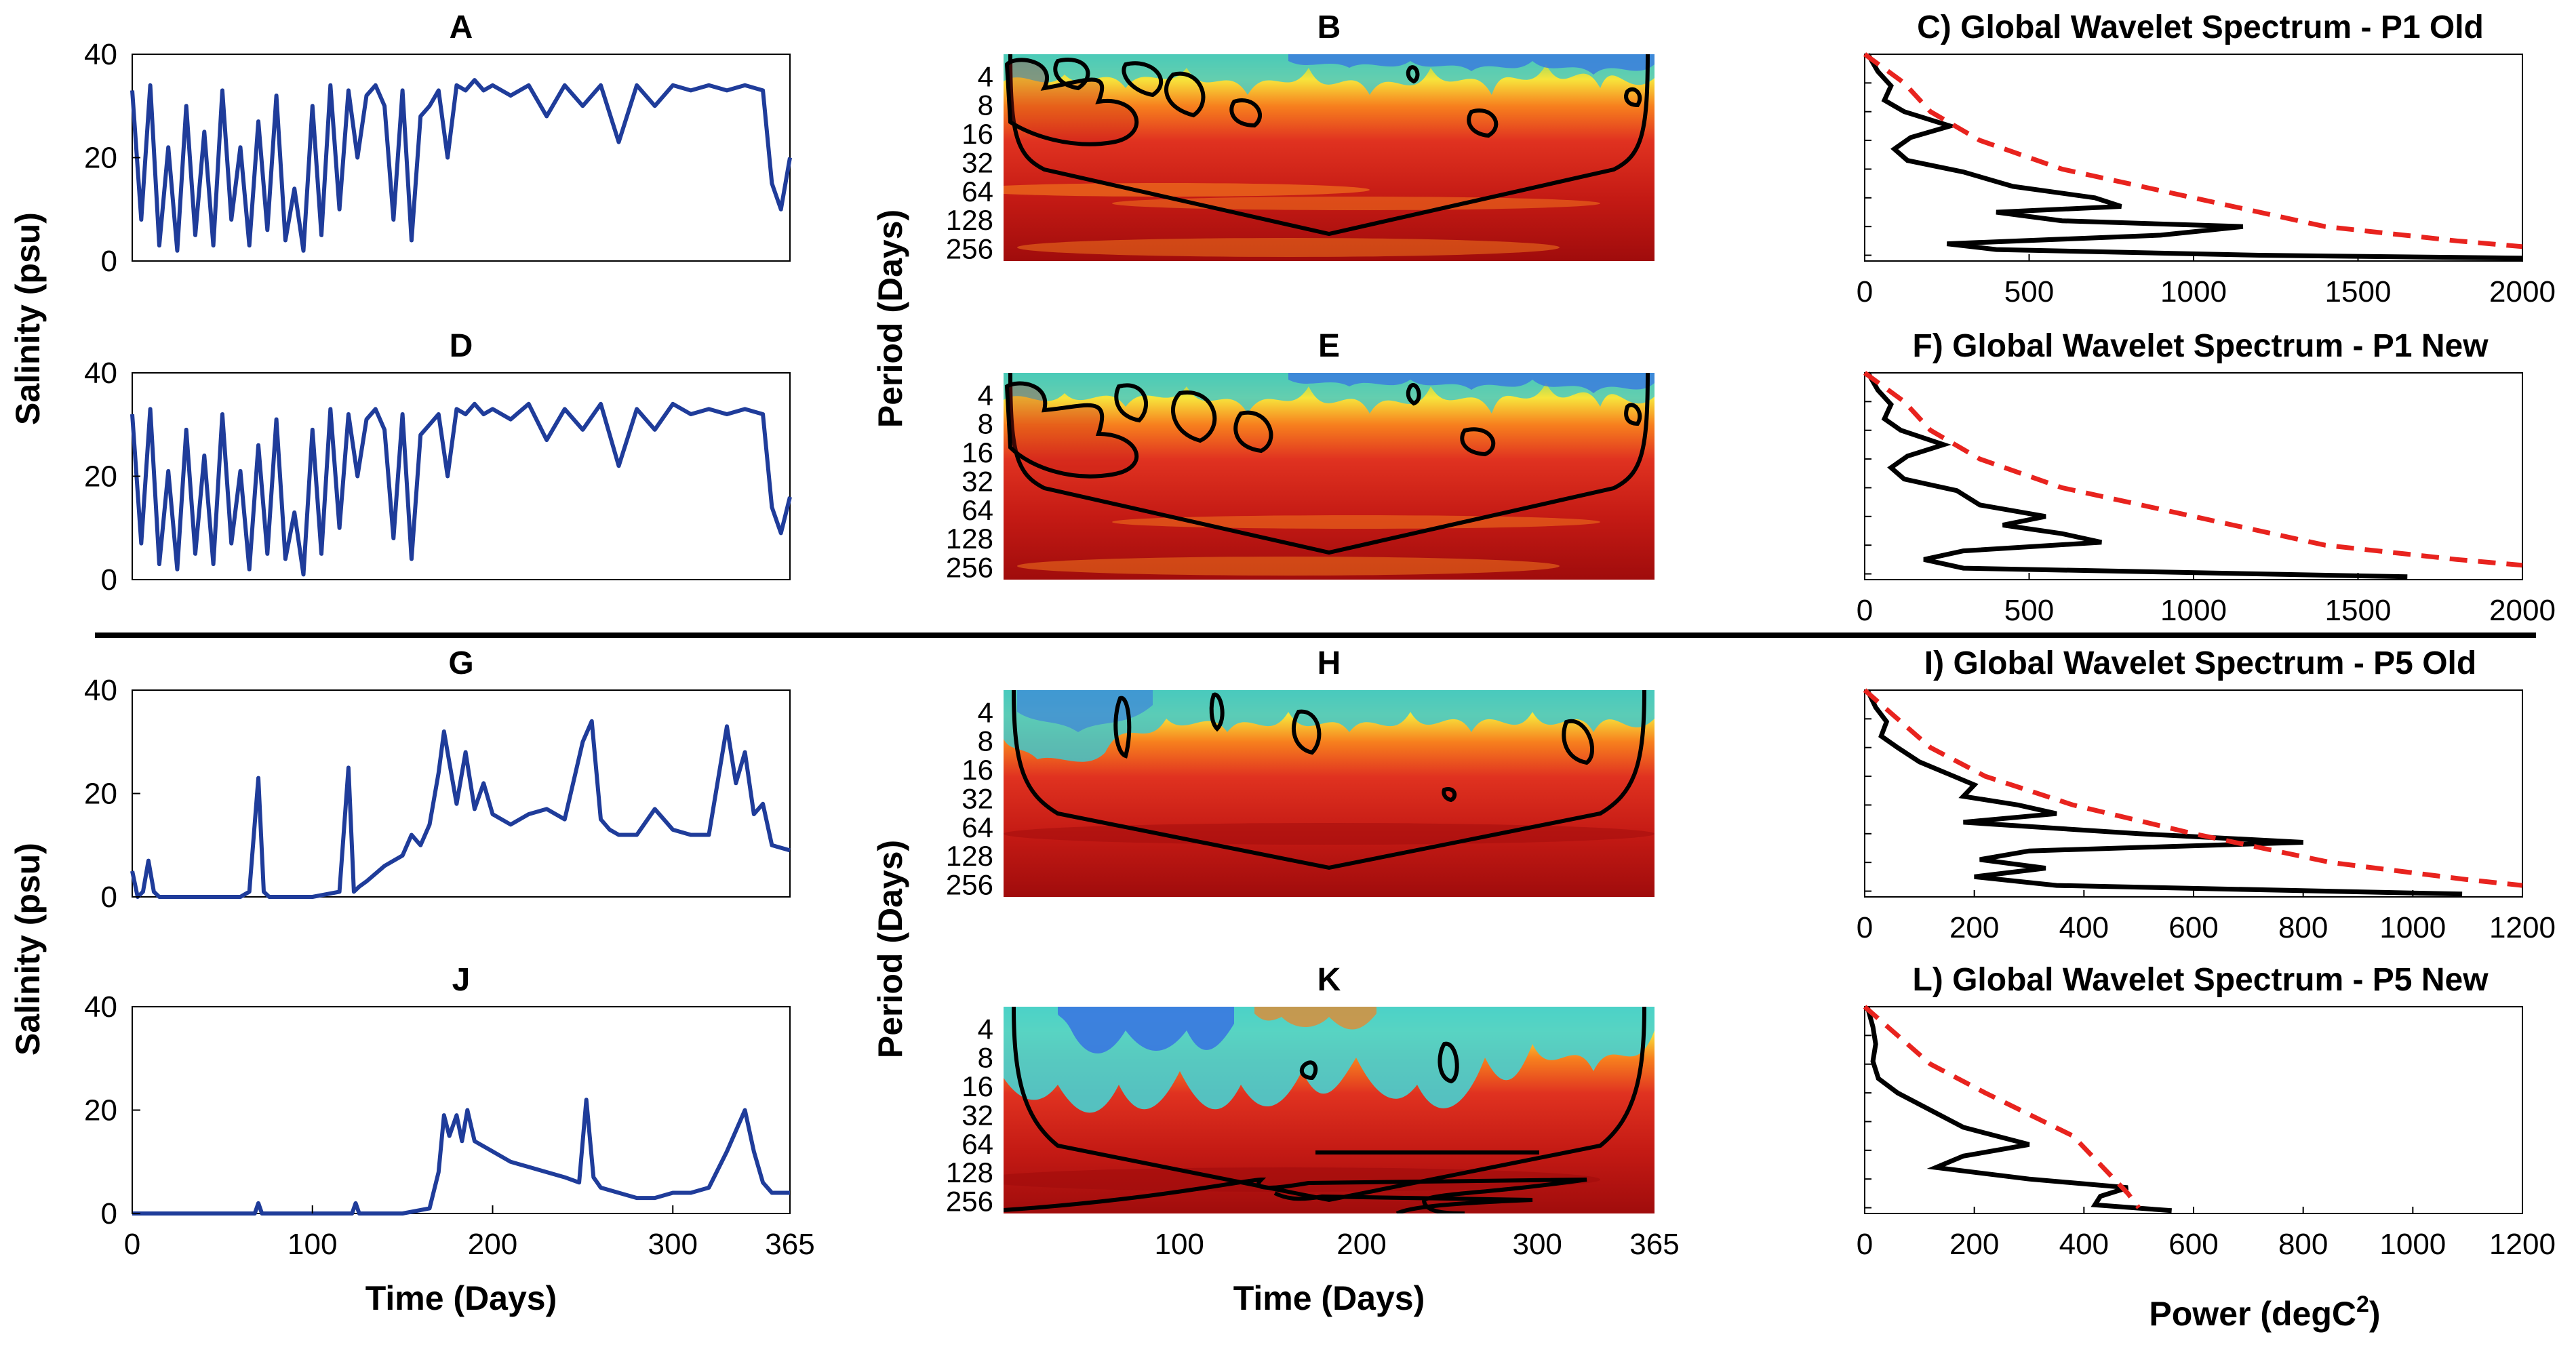 The width and height of the screenshot is (2576, 1345). I want to click on xtick-l-1200: 1200, so click(2522, 1244).